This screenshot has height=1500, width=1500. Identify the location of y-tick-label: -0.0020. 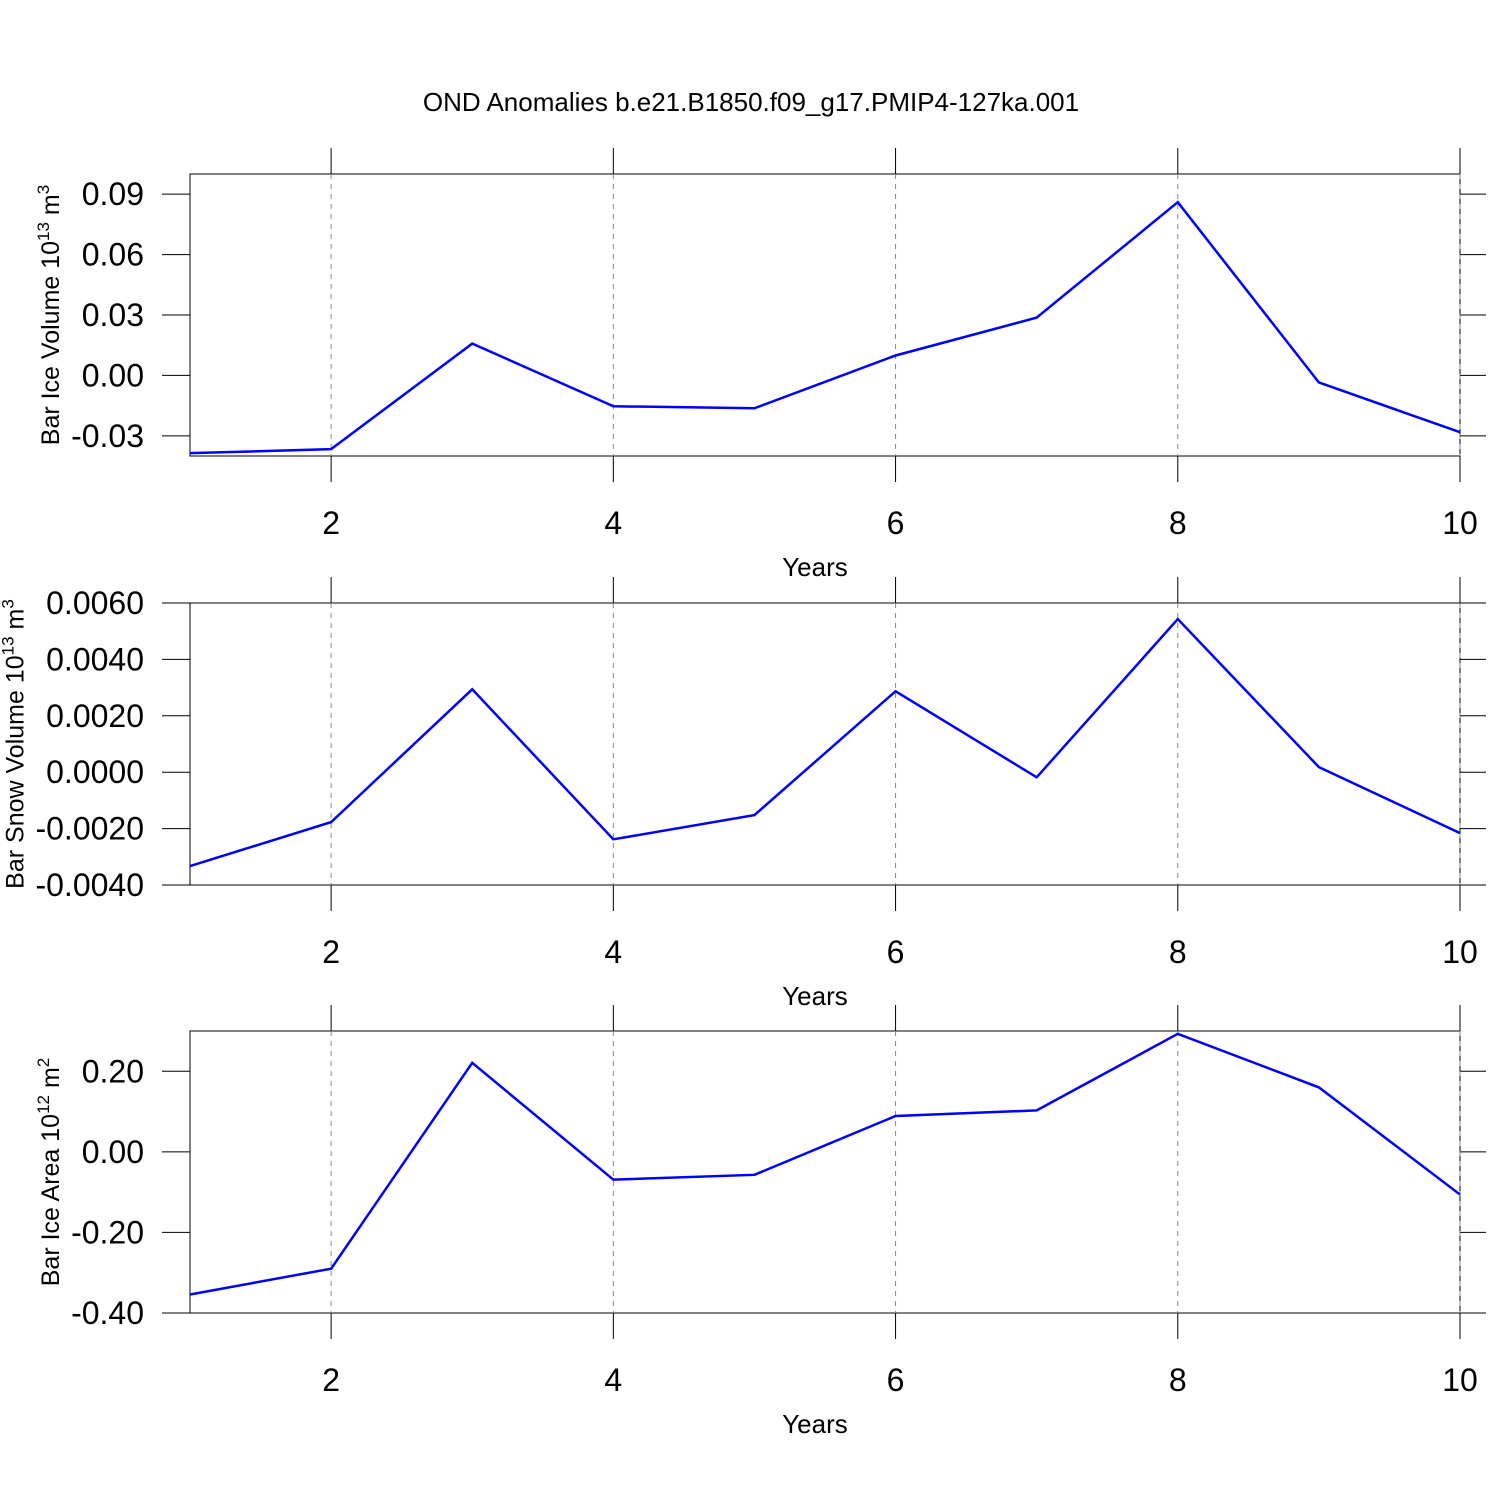
(89, 829).